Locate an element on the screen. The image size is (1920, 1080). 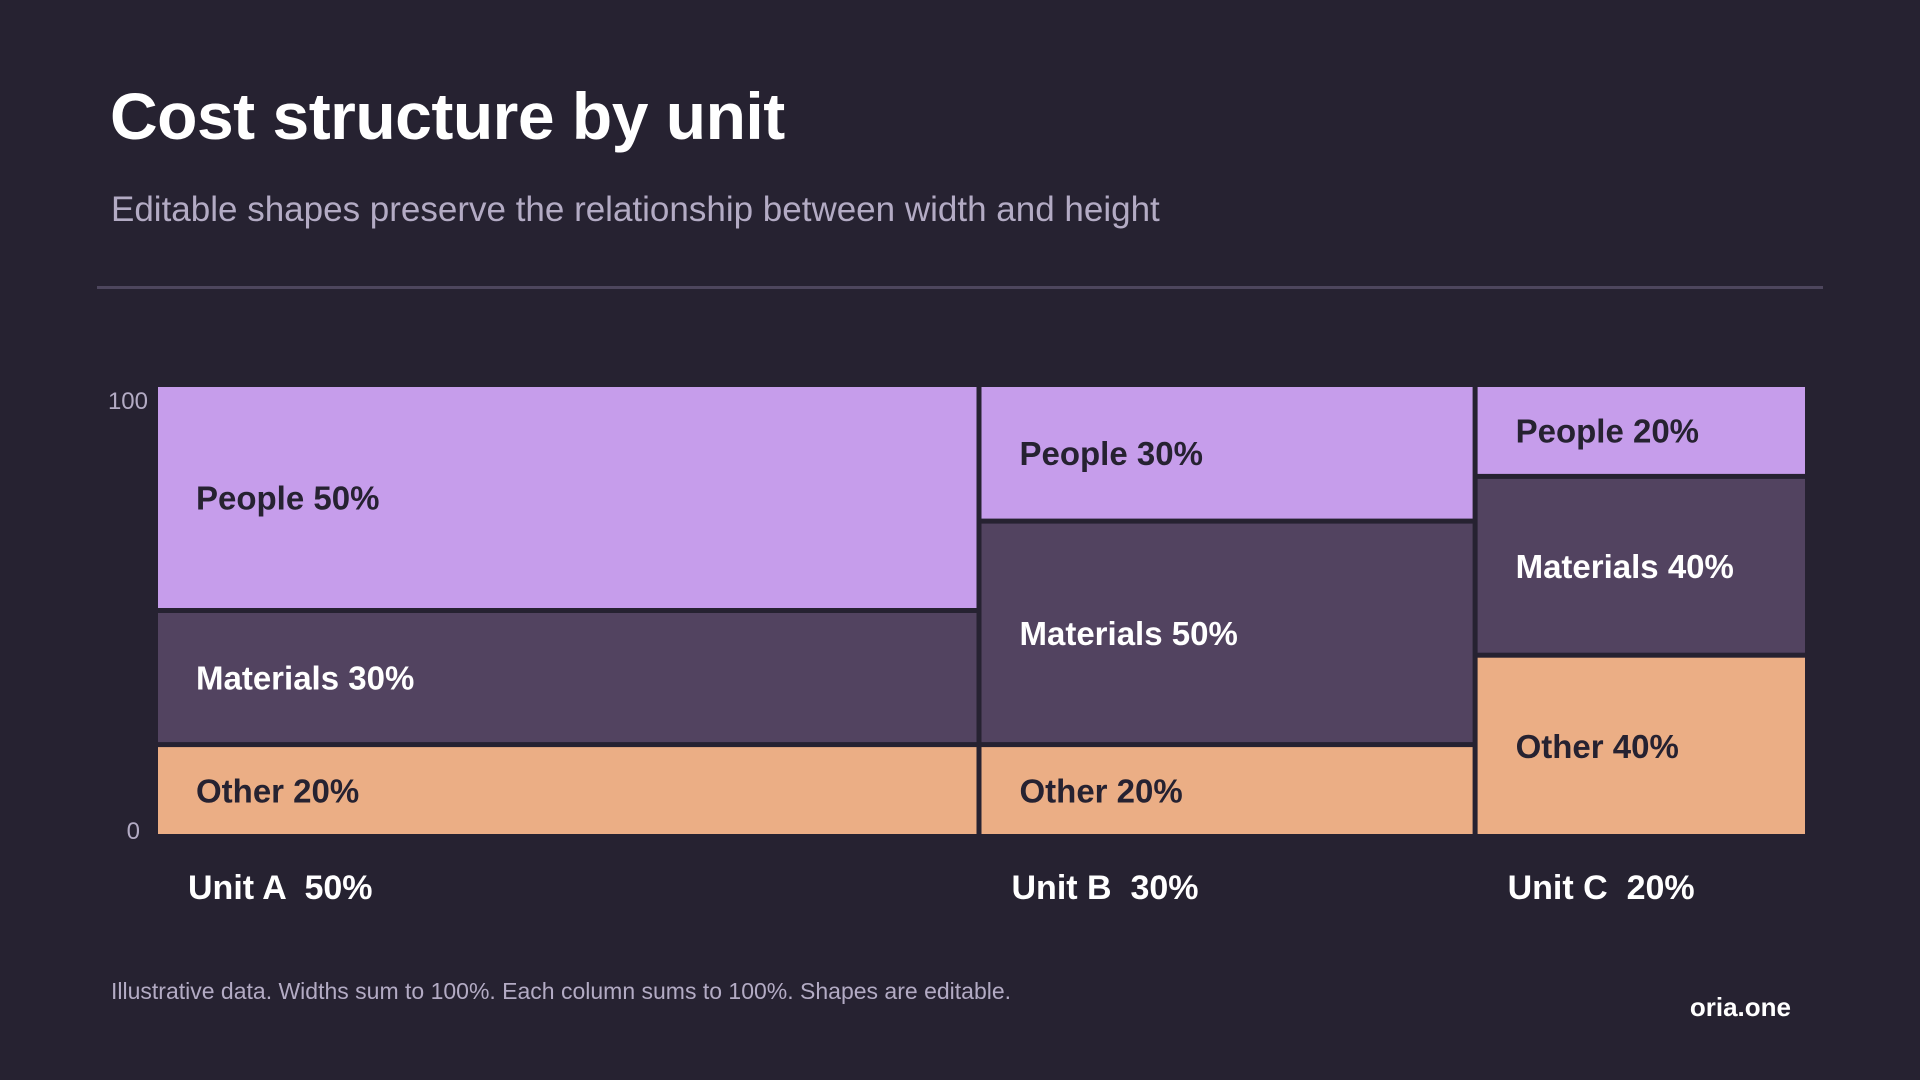
segment-unit-b-people is located at coordinates (1227, 453).